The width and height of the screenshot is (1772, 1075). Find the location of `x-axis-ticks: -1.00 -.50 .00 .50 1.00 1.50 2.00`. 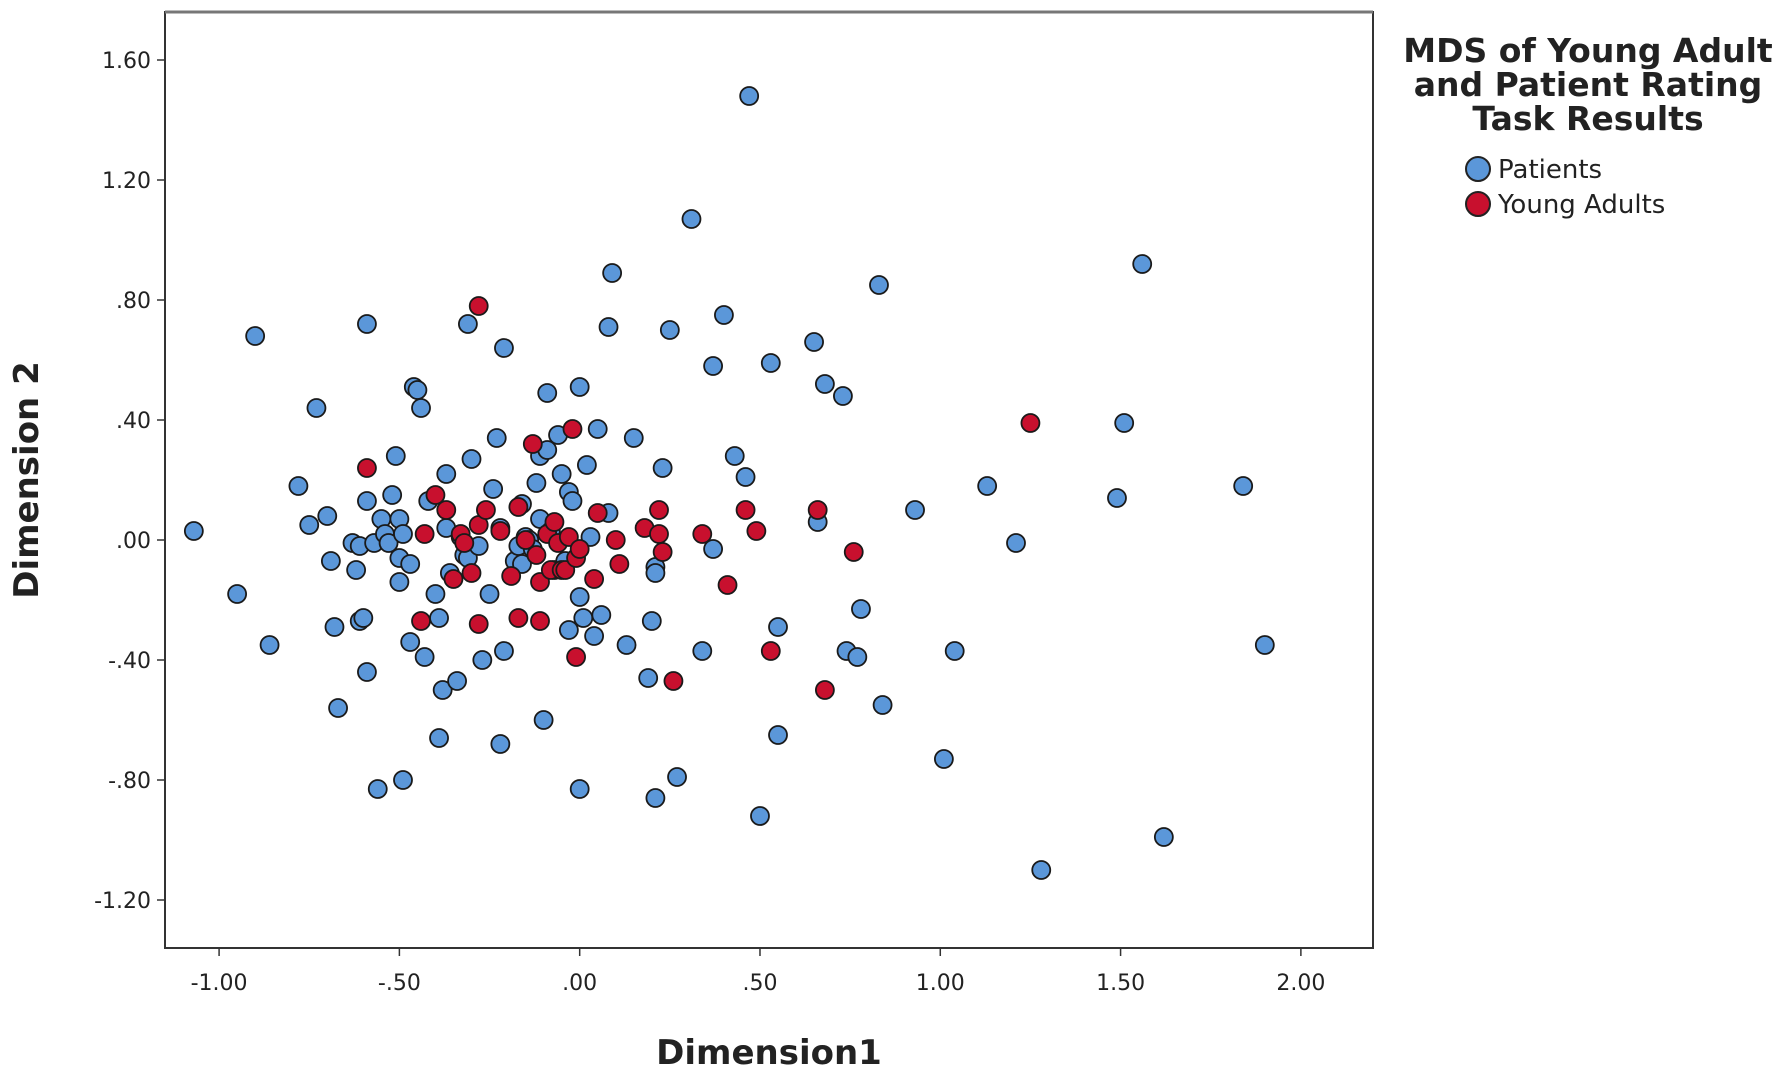

x-axis-ticks: -1.00 -.50 .00 .50 1.00 1.50 2.00 is located at coordinates (758, 972).